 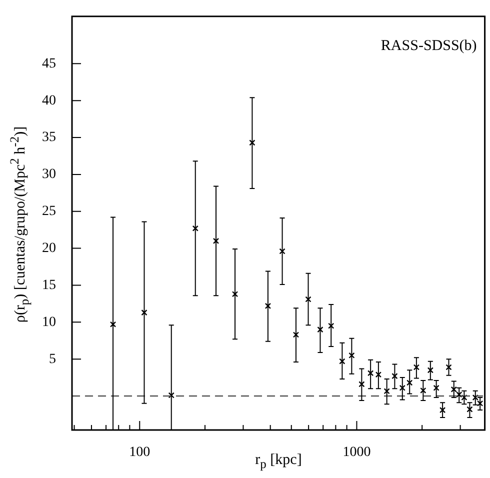 I want to click on y-tick-label: 30, so click(x=49, y=174).